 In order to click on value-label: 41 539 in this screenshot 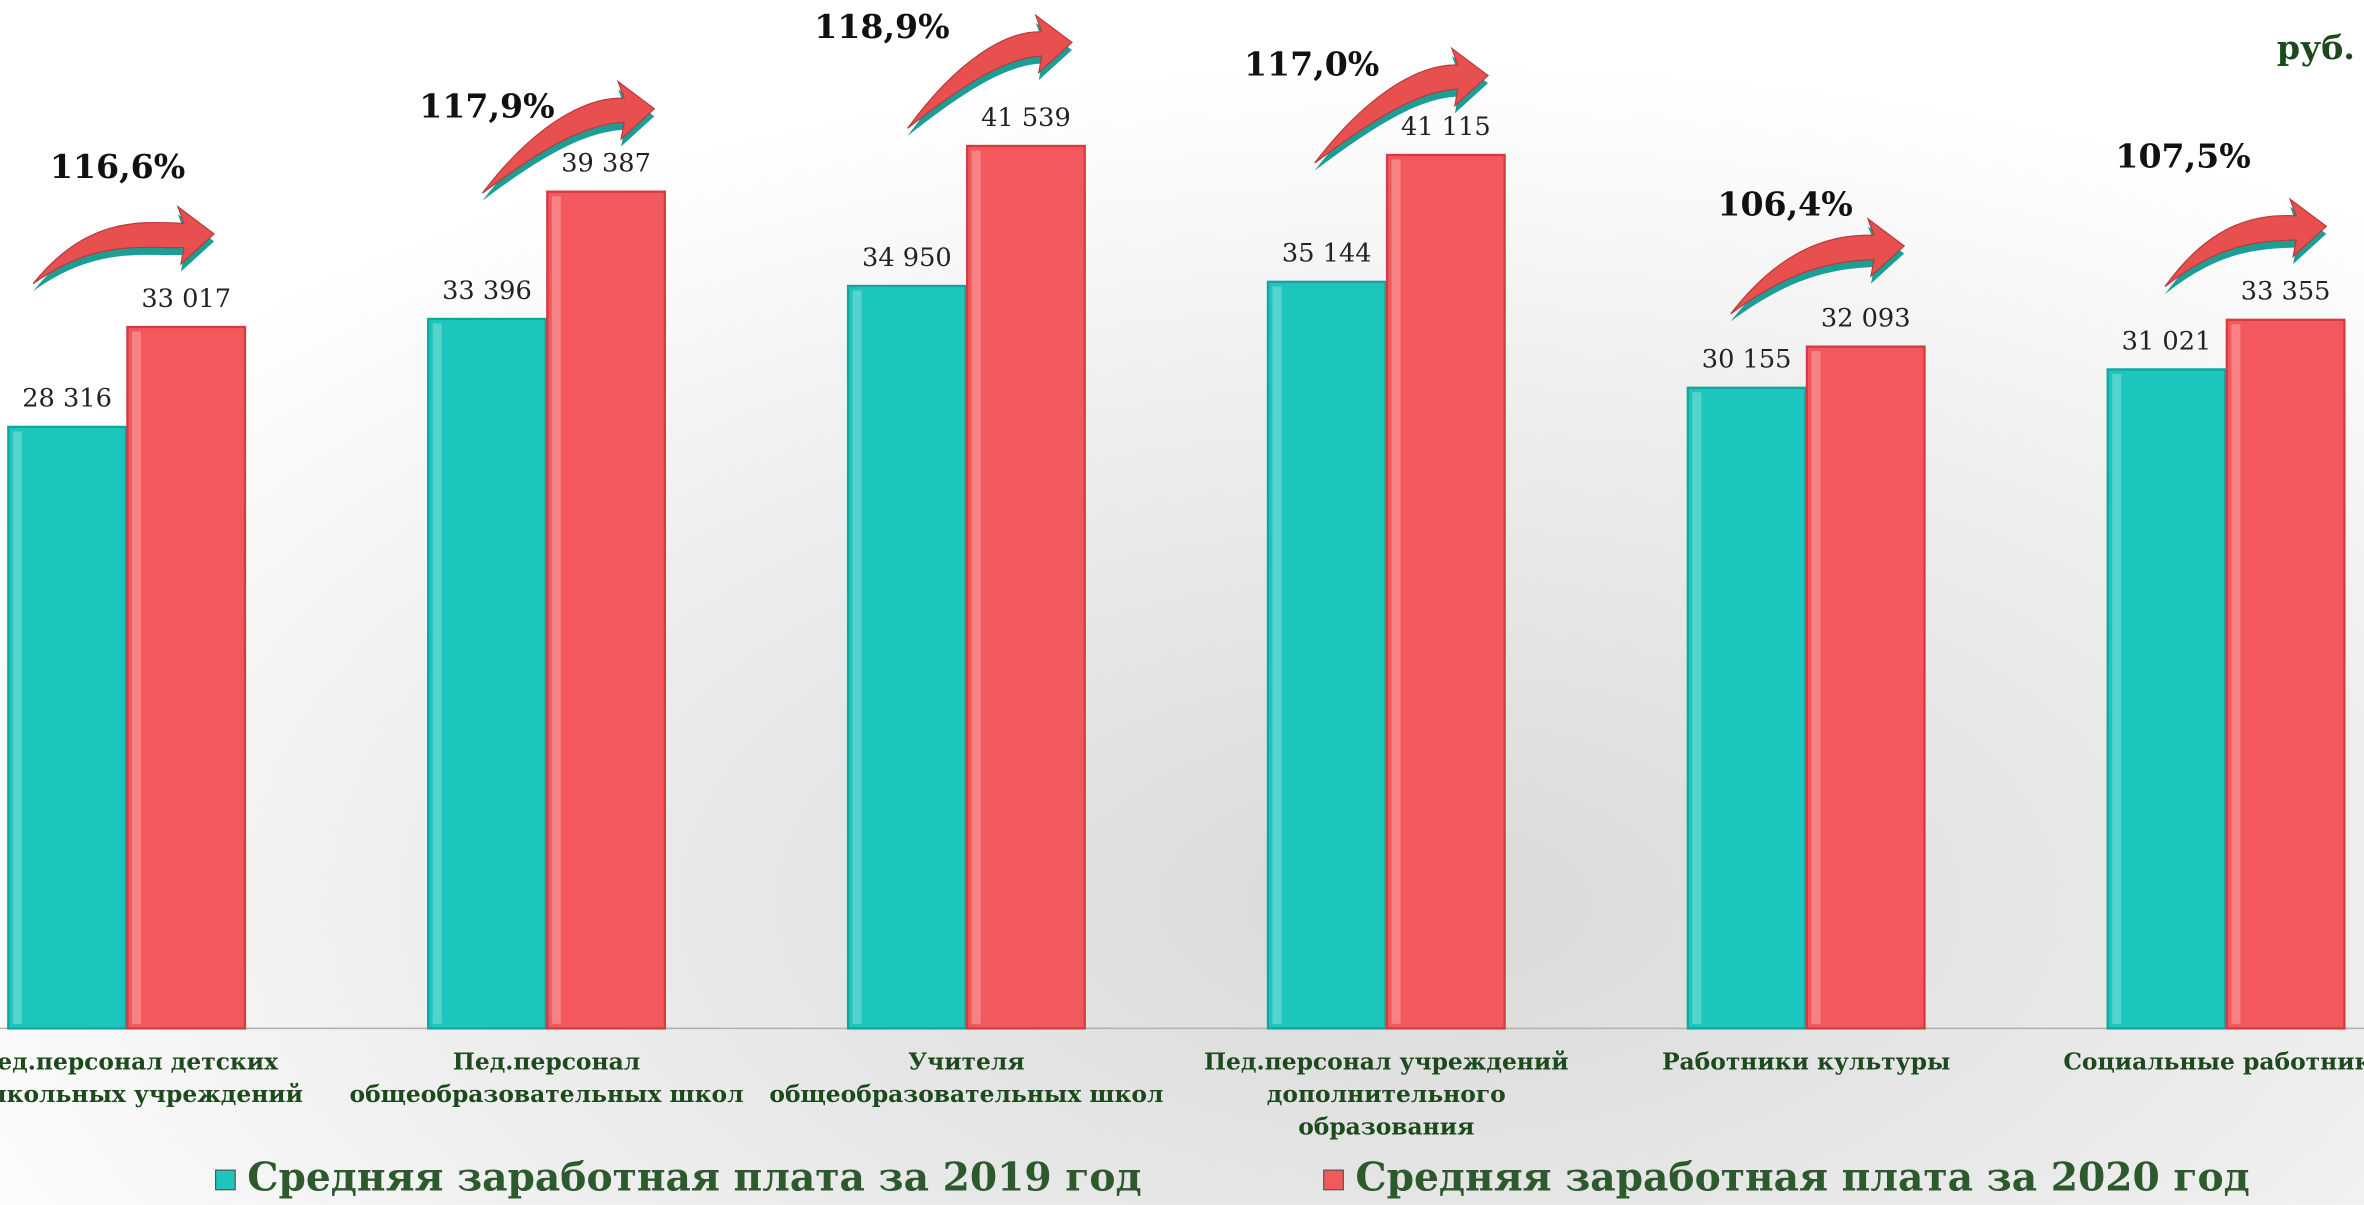, I will do `click(1026, 118)`.